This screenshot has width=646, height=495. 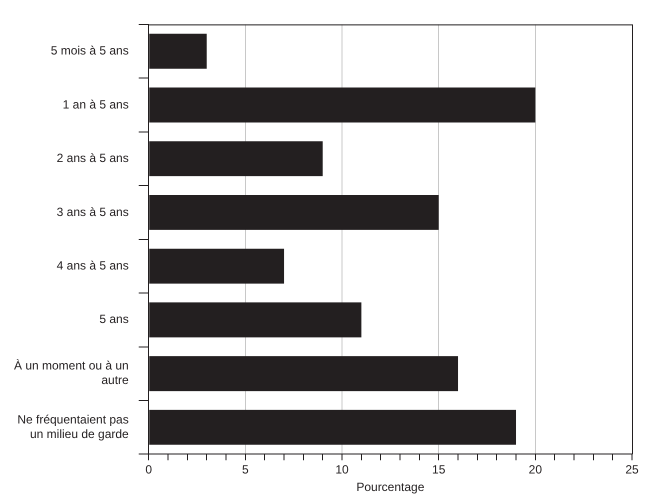 What do you see at coordinates (390, 487) in the screenshot?
I see `x-axis-title: Pourcentage` at bounding box center [390, 487].